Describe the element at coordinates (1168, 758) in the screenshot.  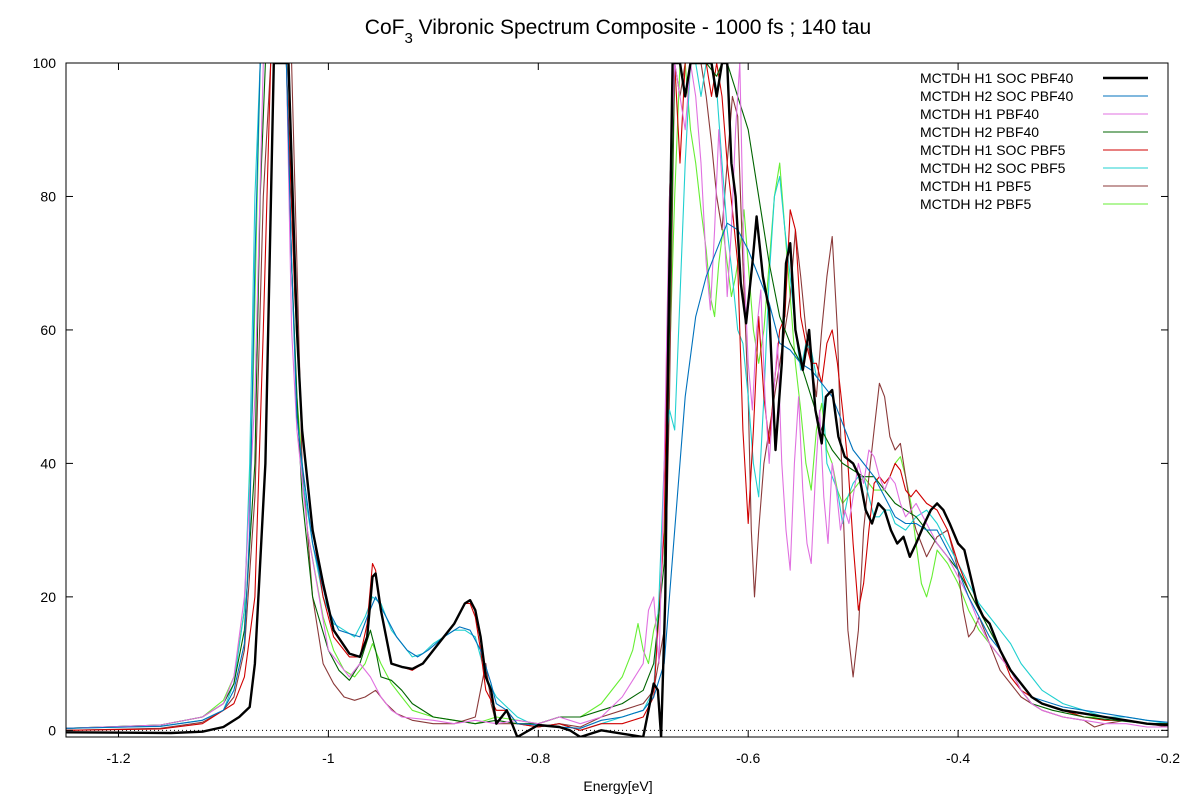
I see `x-tick-label: -0.2` at that location.